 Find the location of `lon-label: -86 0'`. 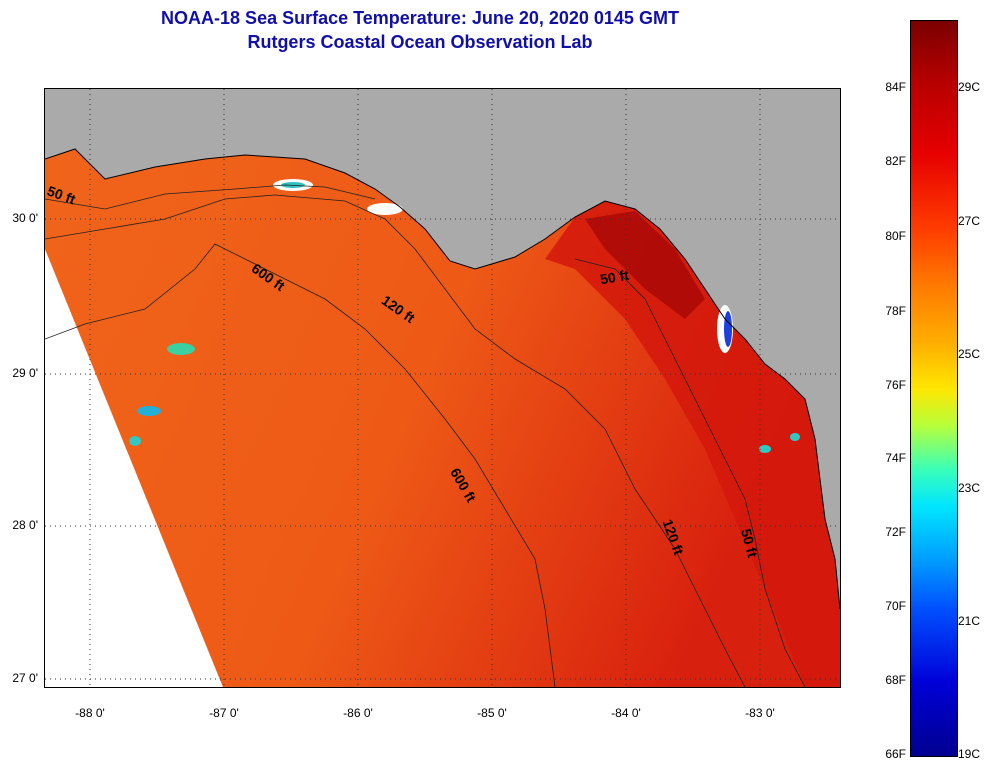

lon-label: -86 0' is located at coordinates (358, 713).